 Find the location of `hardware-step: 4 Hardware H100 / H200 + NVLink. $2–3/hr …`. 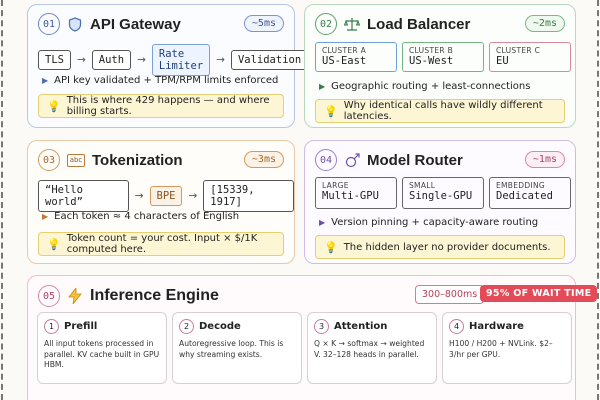

hardware-step: 4 Hardware H100 / H200 + NVLink. $2–3/hr … is located at coordinates (507, 348).